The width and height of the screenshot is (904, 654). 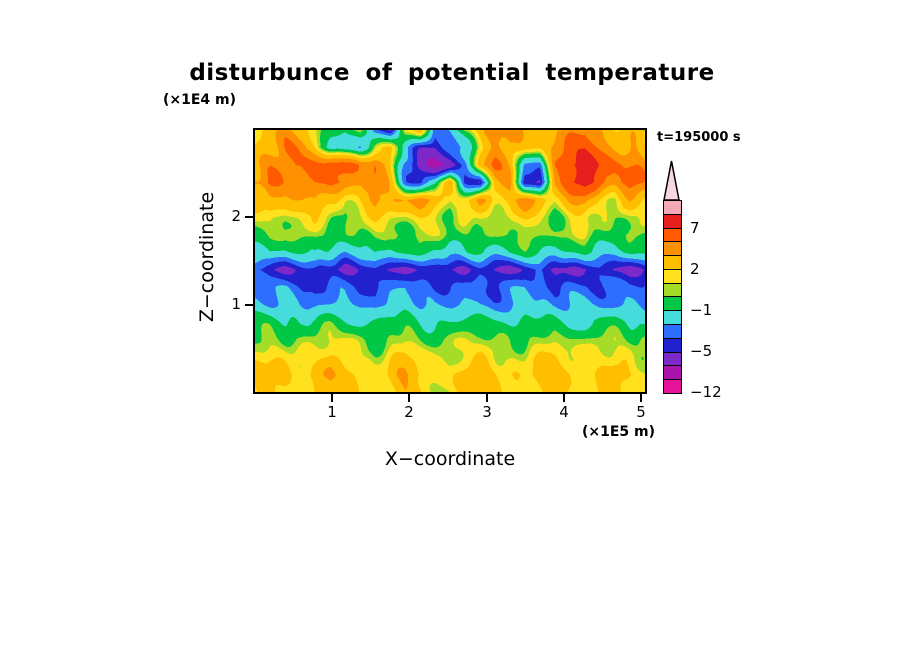 I want to click on colorbar-label: 7, so click(x=695, y=228).